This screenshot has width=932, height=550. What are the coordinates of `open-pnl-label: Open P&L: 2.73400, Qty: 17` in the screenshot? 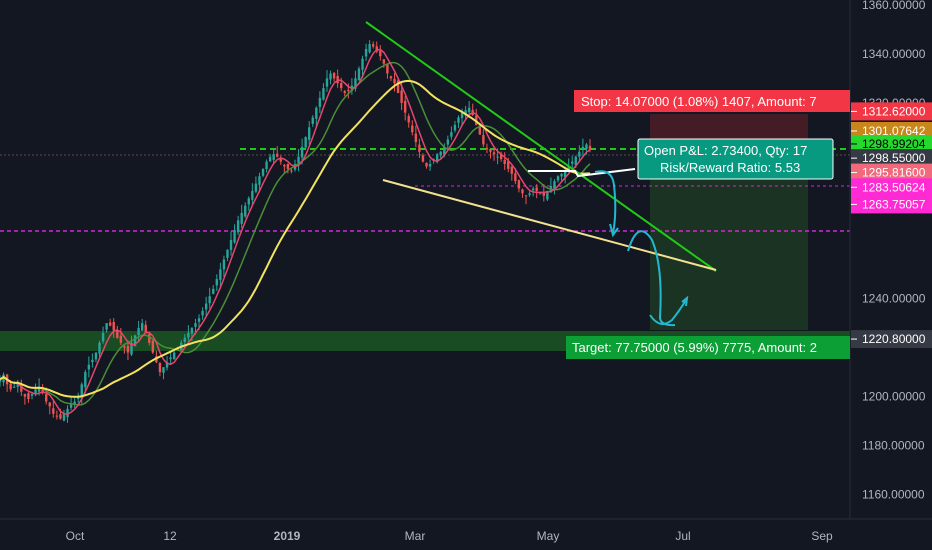 It's located at (725, 150).